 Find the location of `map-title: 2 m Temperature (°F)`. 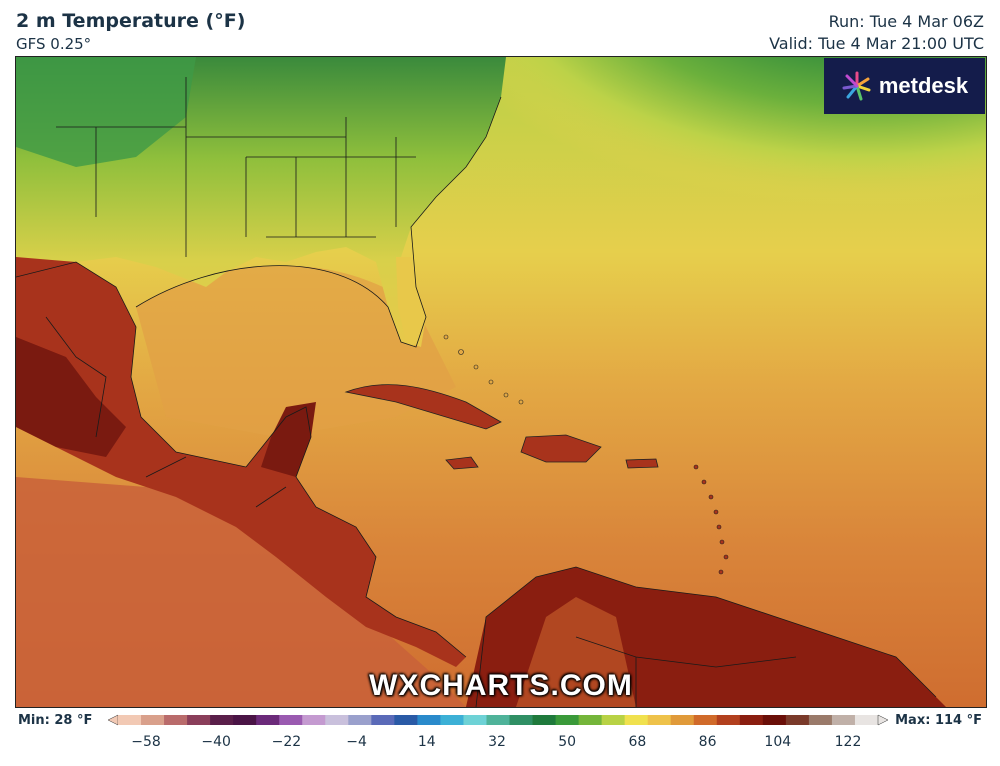

map-title: 2 m Temperature (°F) is located at coordinates (131, 21).